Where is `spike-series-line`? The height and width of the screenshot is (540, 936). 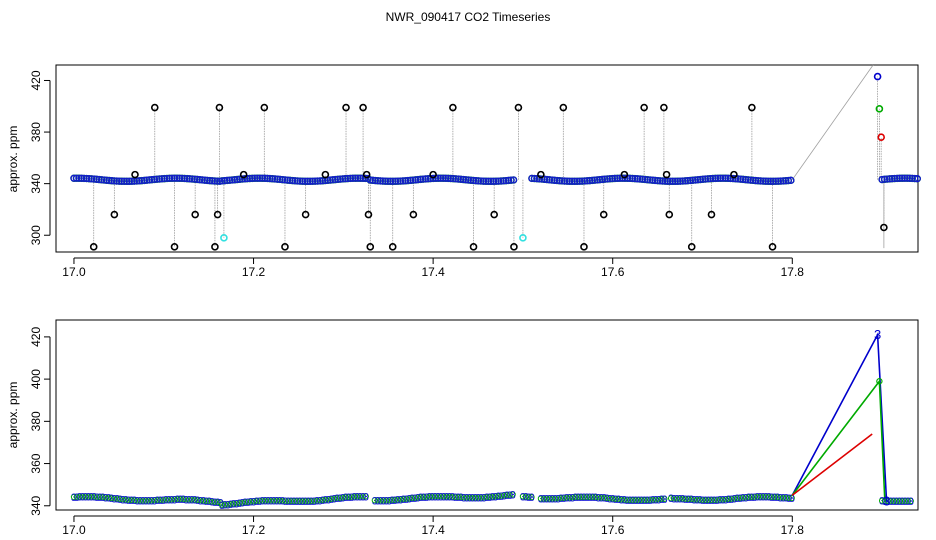
spike-series-line is located at coordinates (839, 416).